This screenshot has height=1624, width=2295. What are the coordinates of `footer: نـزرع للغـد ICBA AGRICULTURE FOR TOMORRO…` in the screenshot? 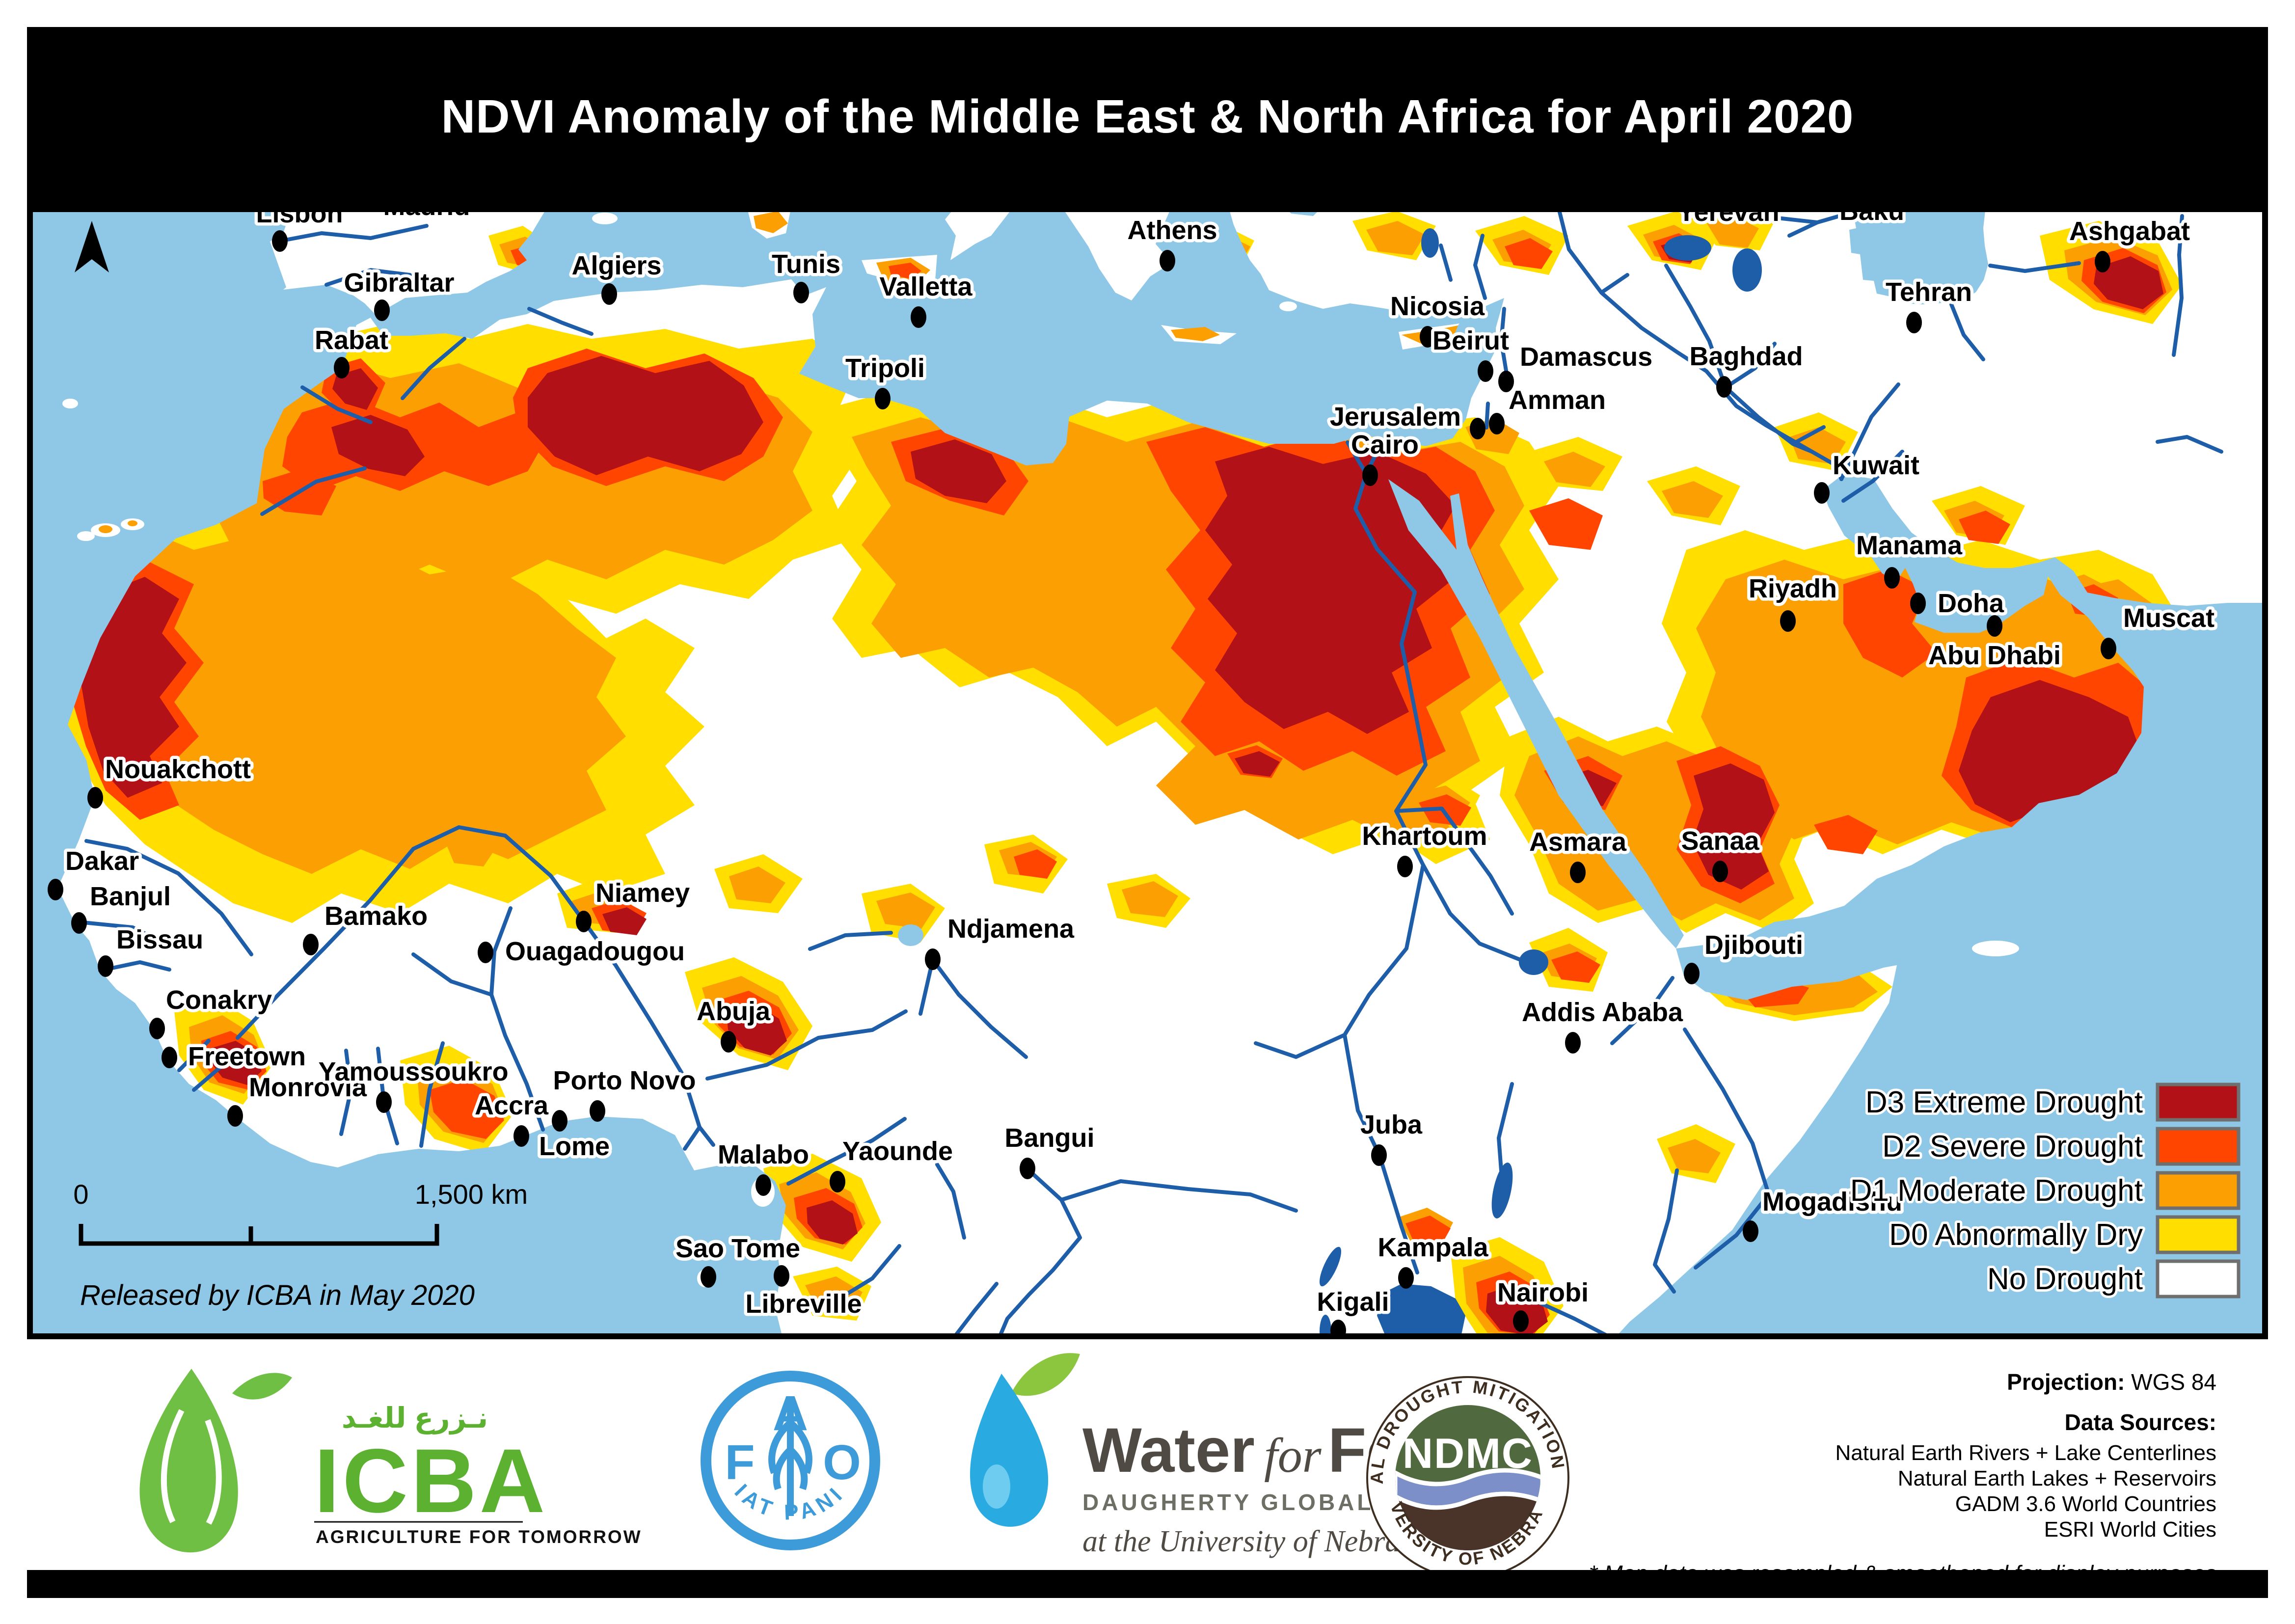 It's located at (1147, 1462).